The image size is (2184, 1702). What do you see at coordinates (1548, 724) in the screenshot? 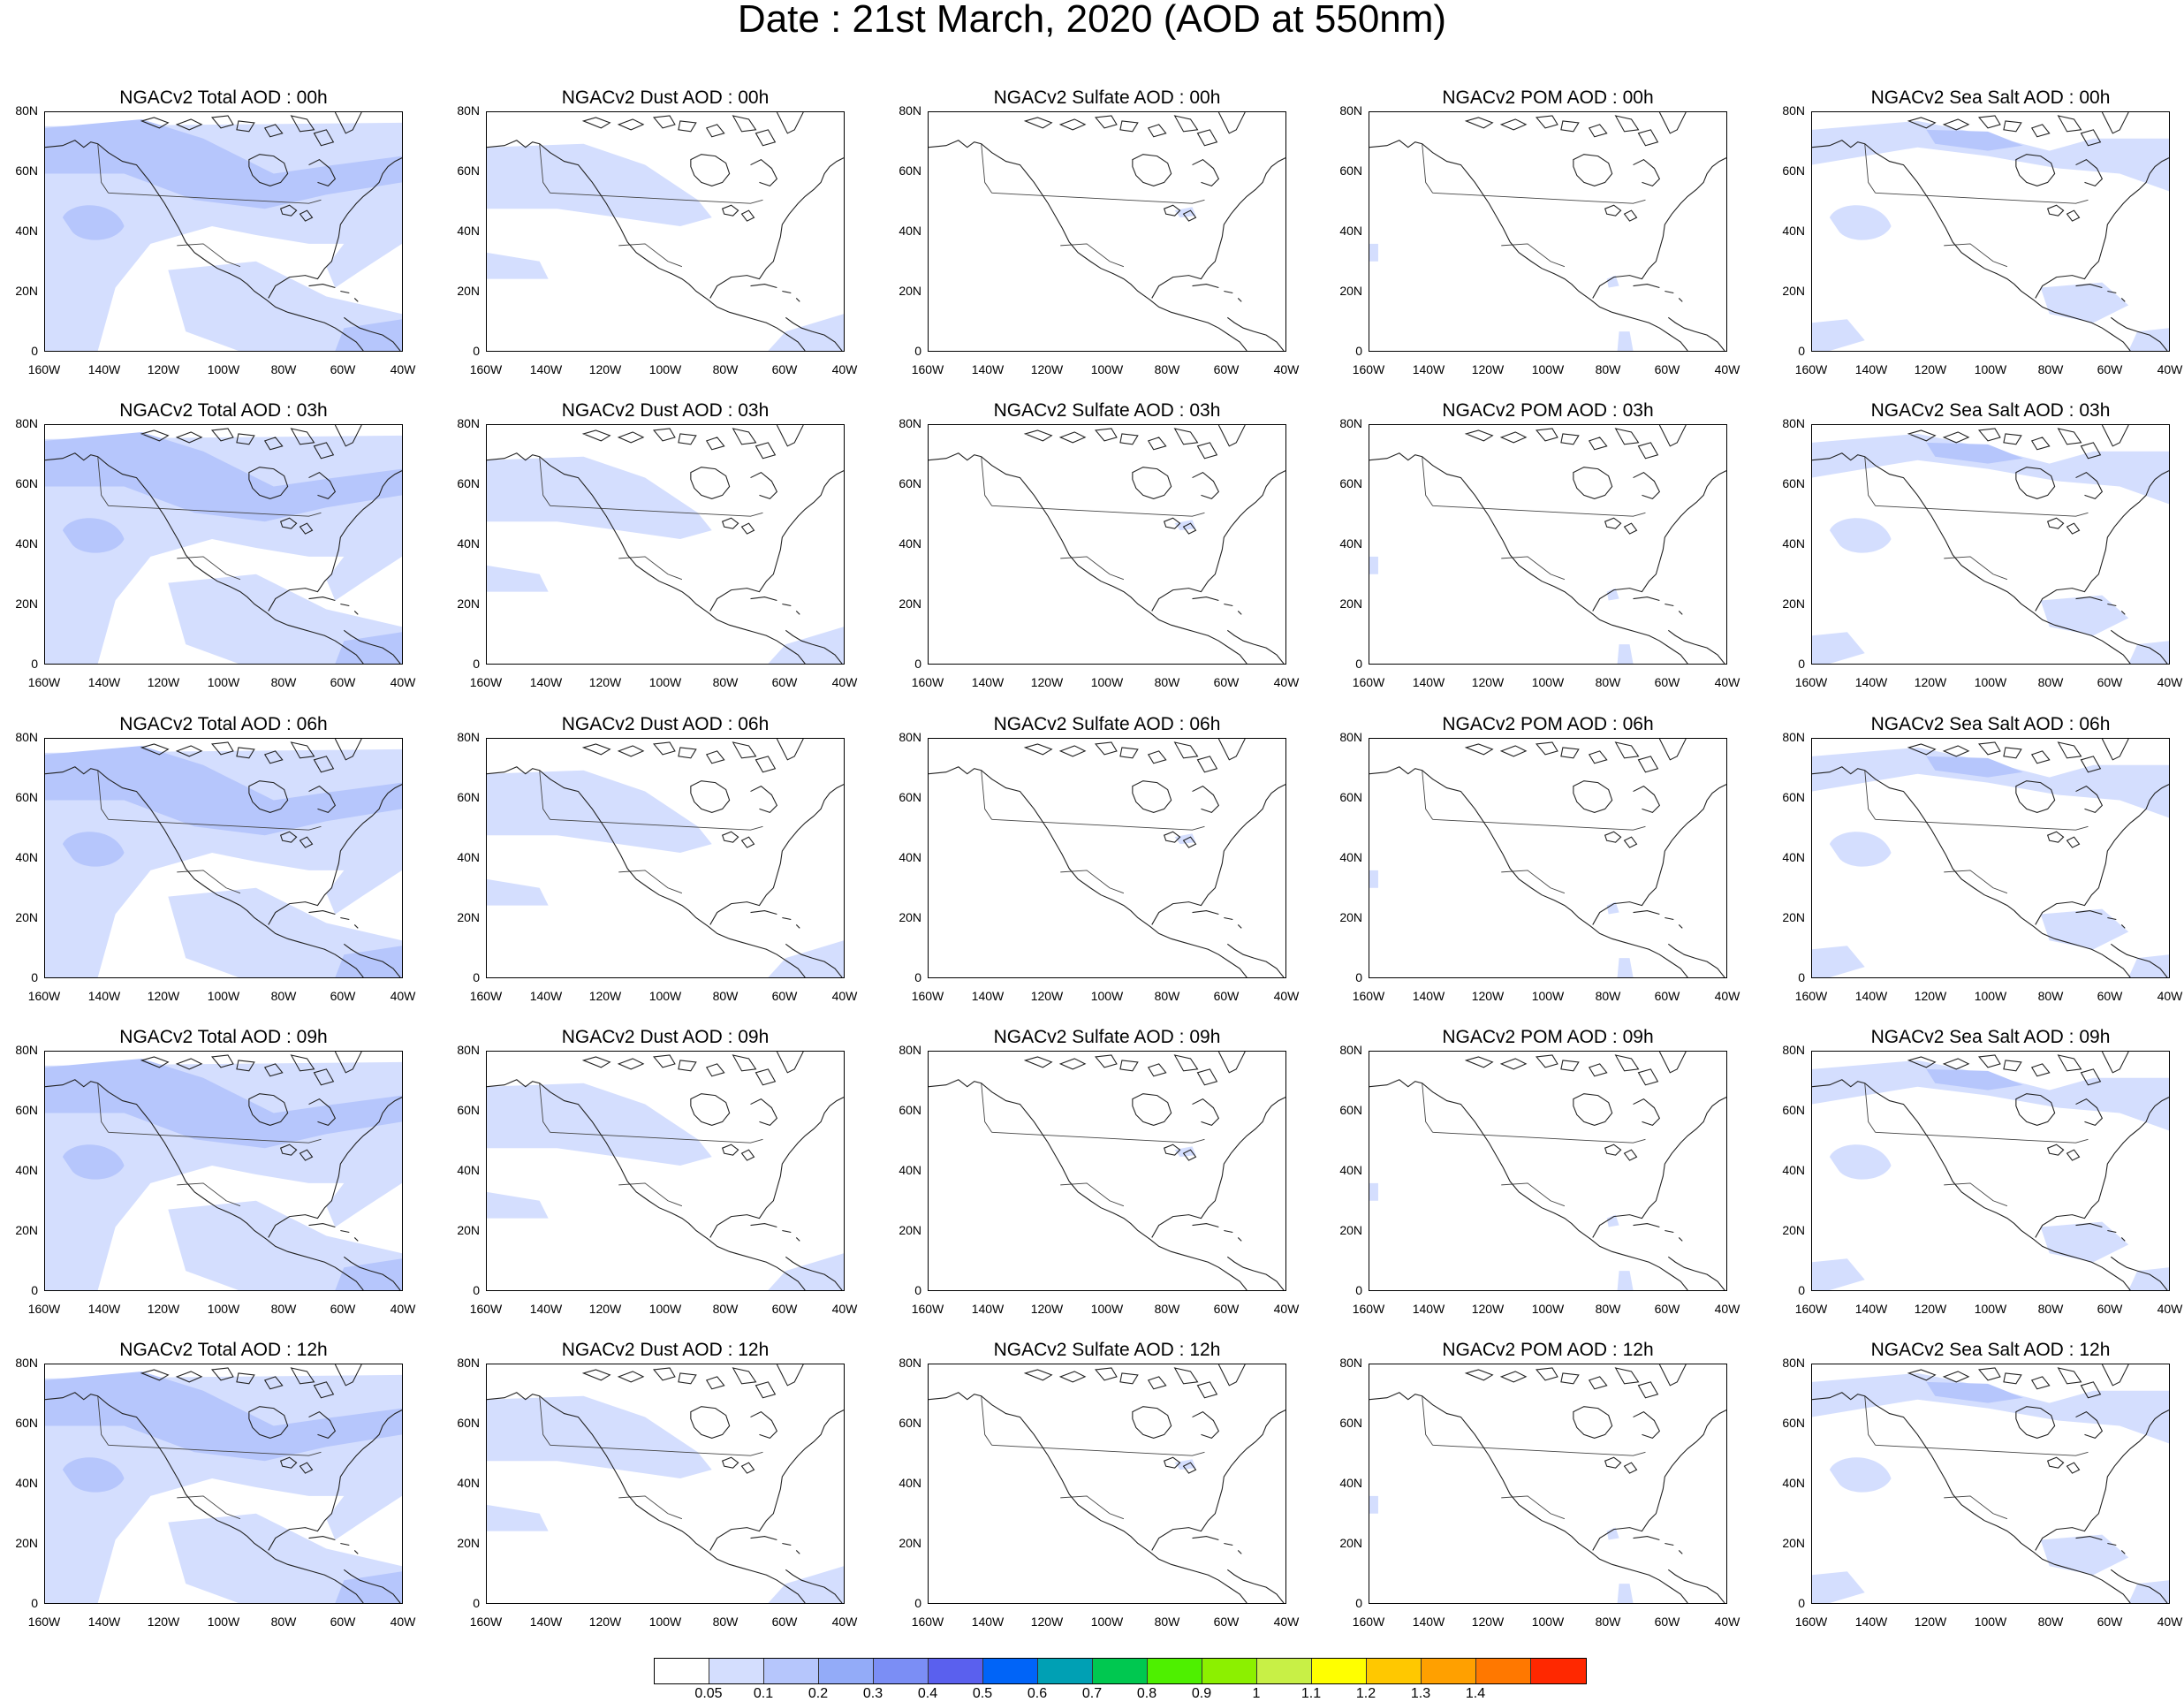
I see `panel-title: NGACv2 POM AOD : 06h` at bounding box center [1548, 724].